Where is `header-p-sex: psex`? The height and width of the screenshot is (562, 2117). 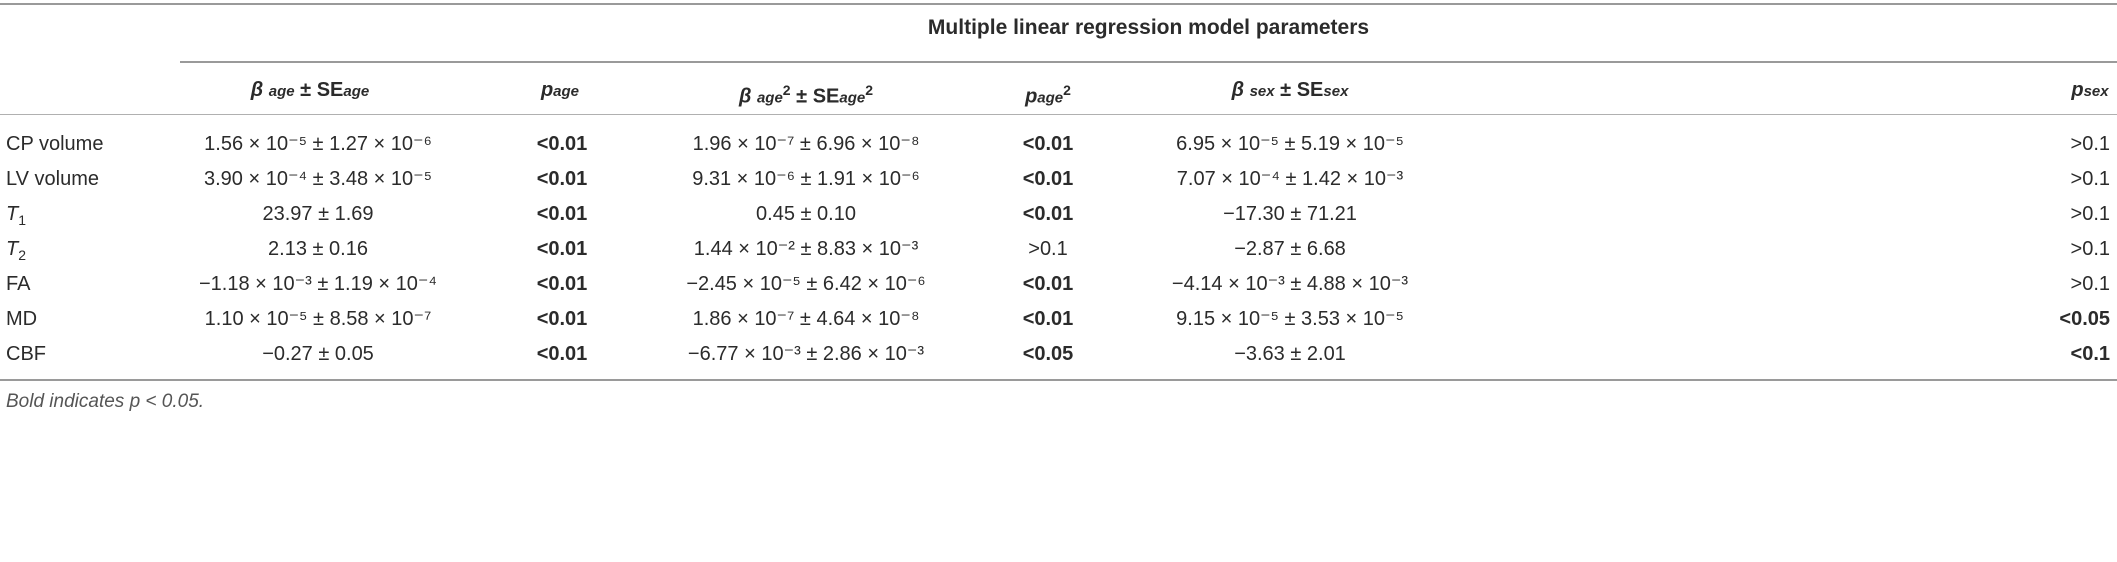 header-p-sex: psex is located at coordinates (2090, 90).